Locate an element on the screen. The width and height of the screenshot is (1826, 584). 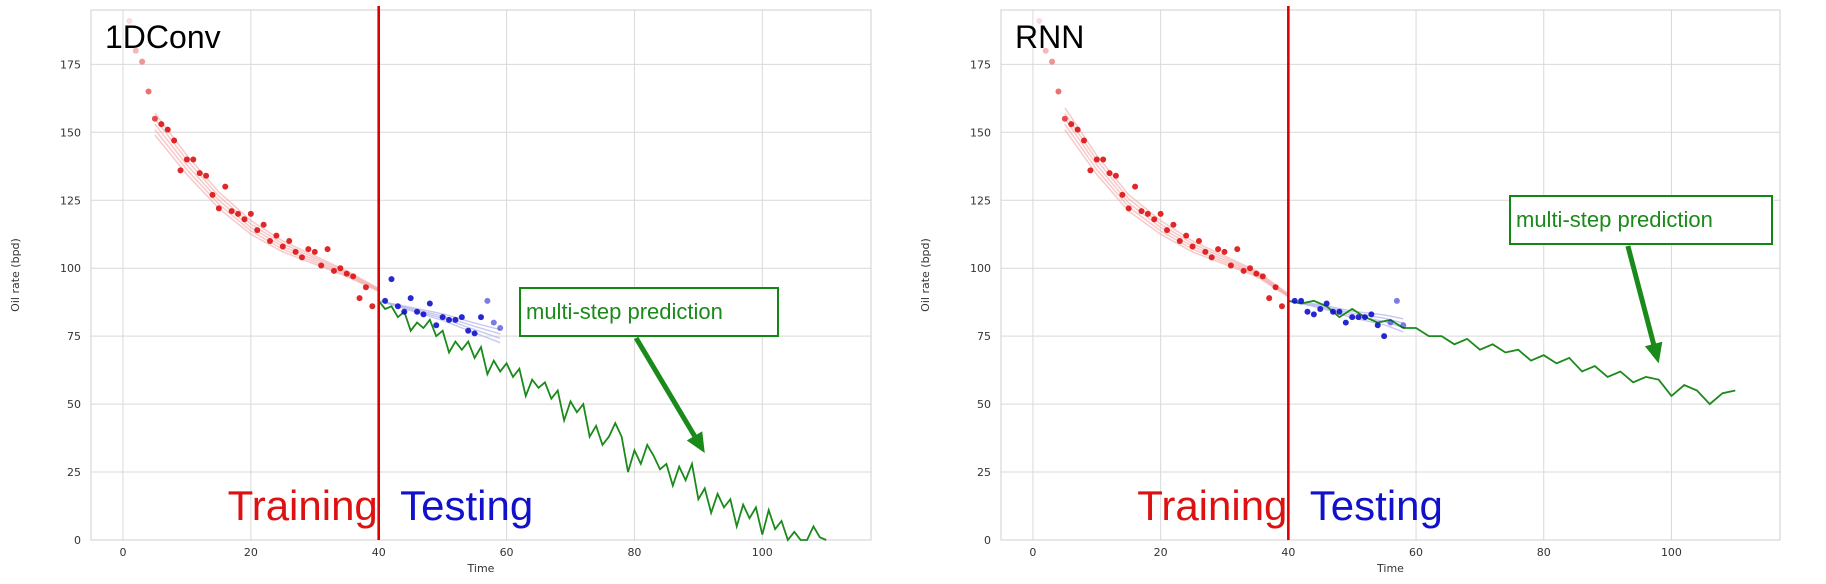
y-tick-label: 125 is located at coordinates (980, 200).